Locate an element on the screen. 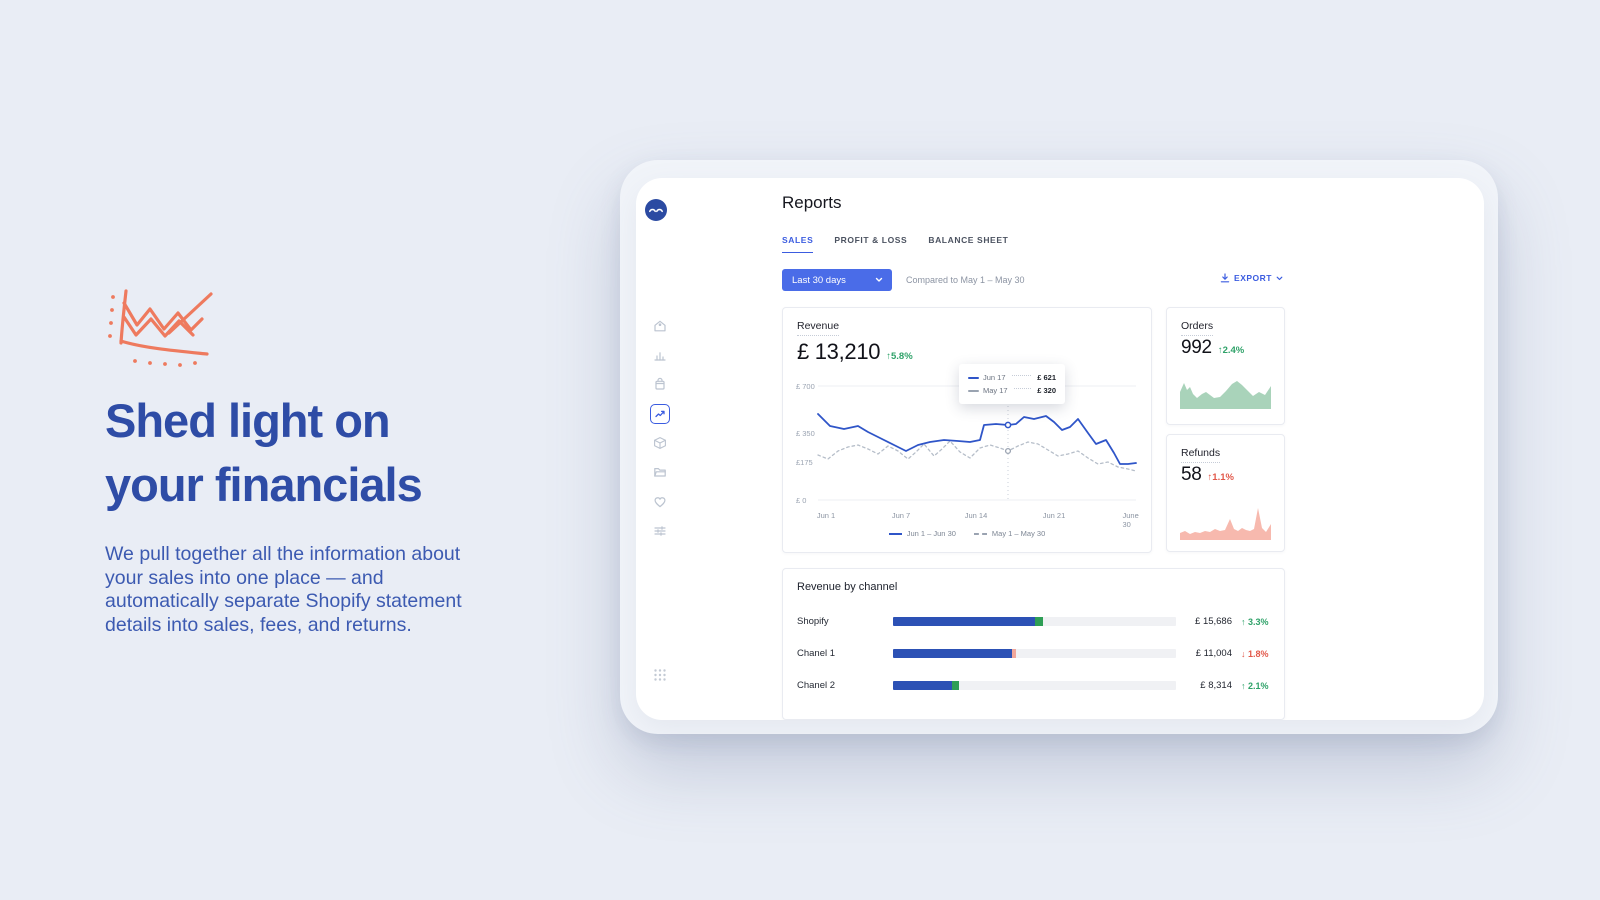 The width and height of the screenshot is (1600, 900). trending-up-icon is located at coordinates (660, 414).